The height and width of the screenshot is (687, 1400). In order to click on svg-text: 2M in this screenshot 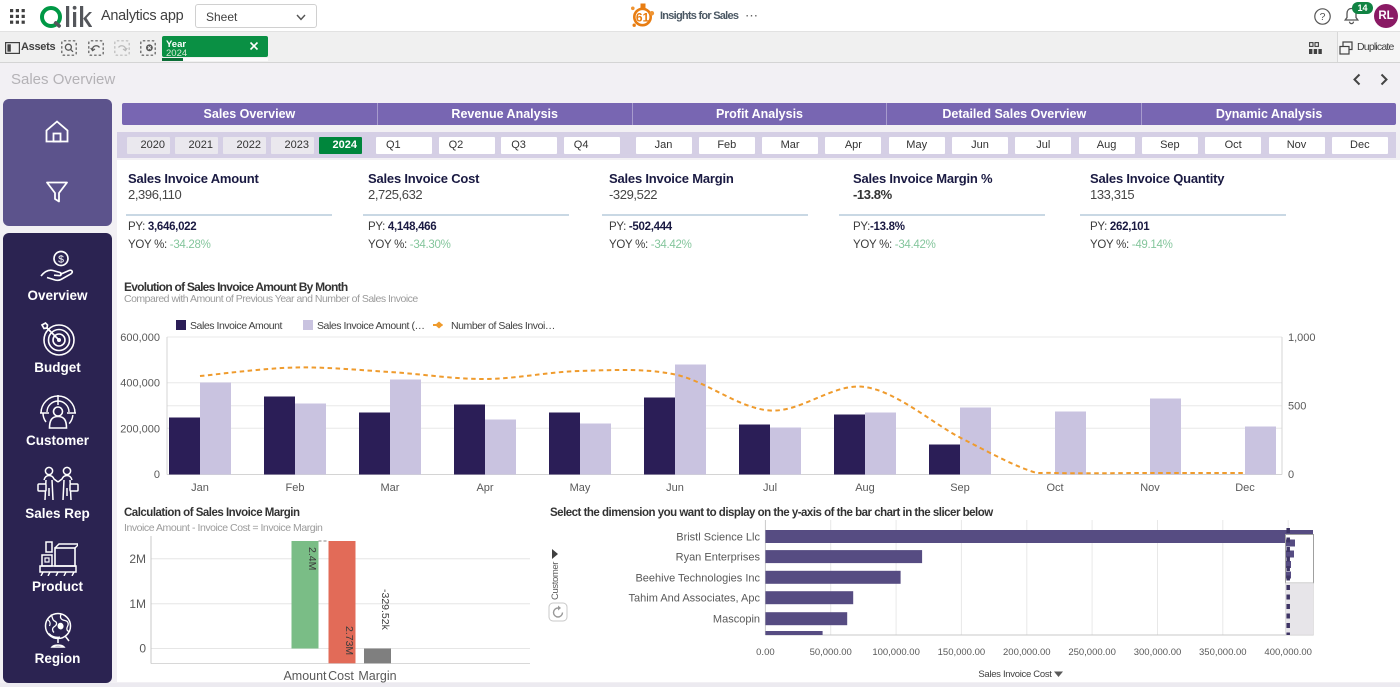, I will do `click(137, 559)`.